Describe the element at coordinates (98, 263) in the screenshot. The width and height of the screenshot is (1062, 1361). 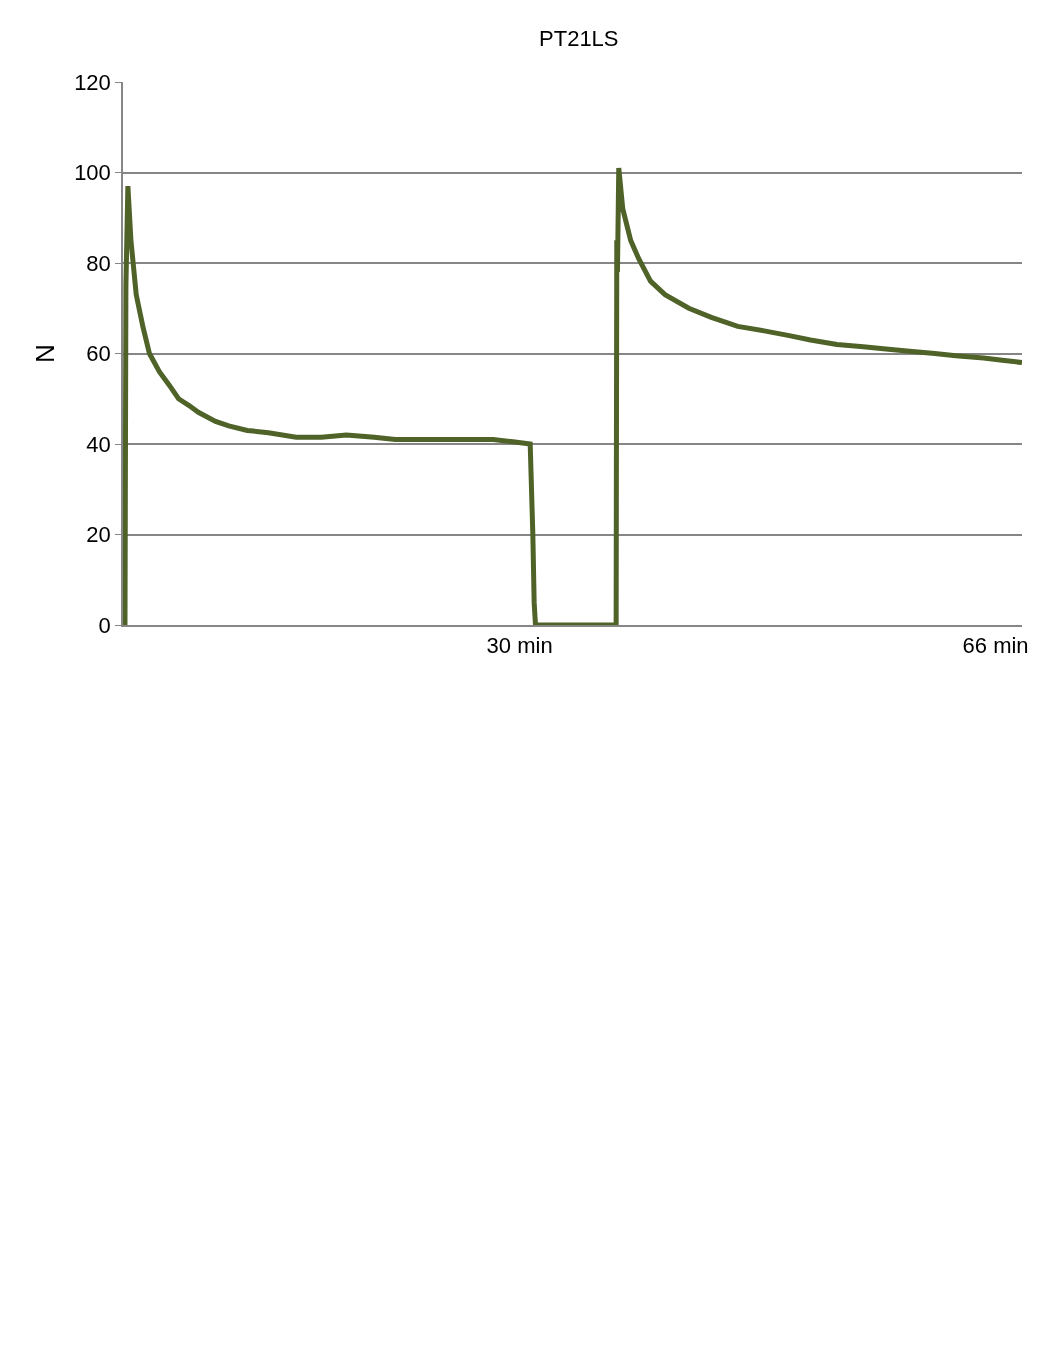
I see `y-tick-label: 80` at that location.